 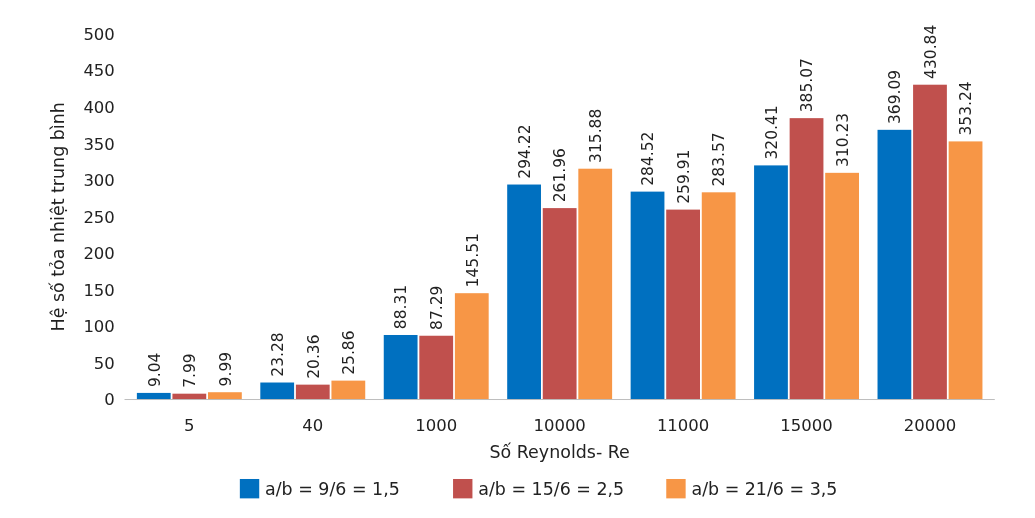 I want to click on y-tick-label: 350, so click(x=99, y=144).